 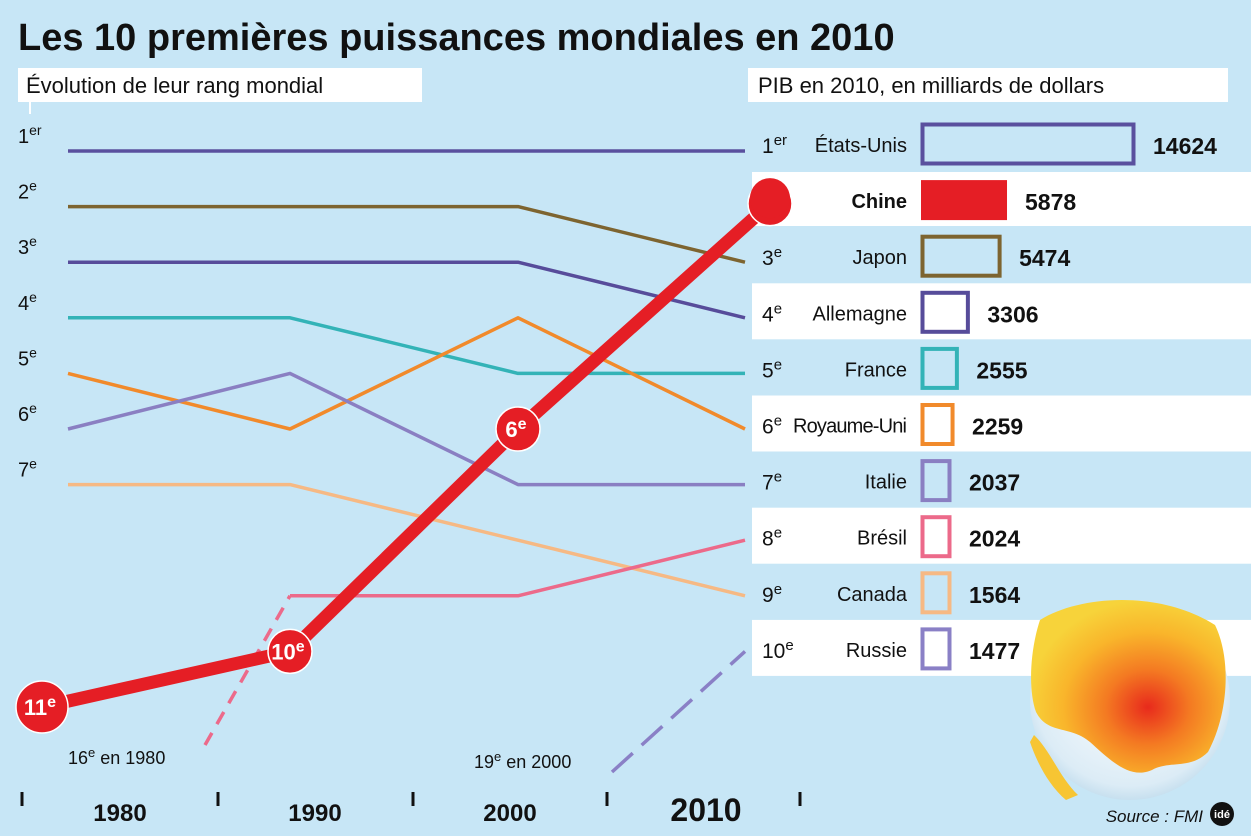 What do you see at coordinates (994, 539) in the screenshot?
I see `bar-value-label: 2024` at bounding box center [994, 539].